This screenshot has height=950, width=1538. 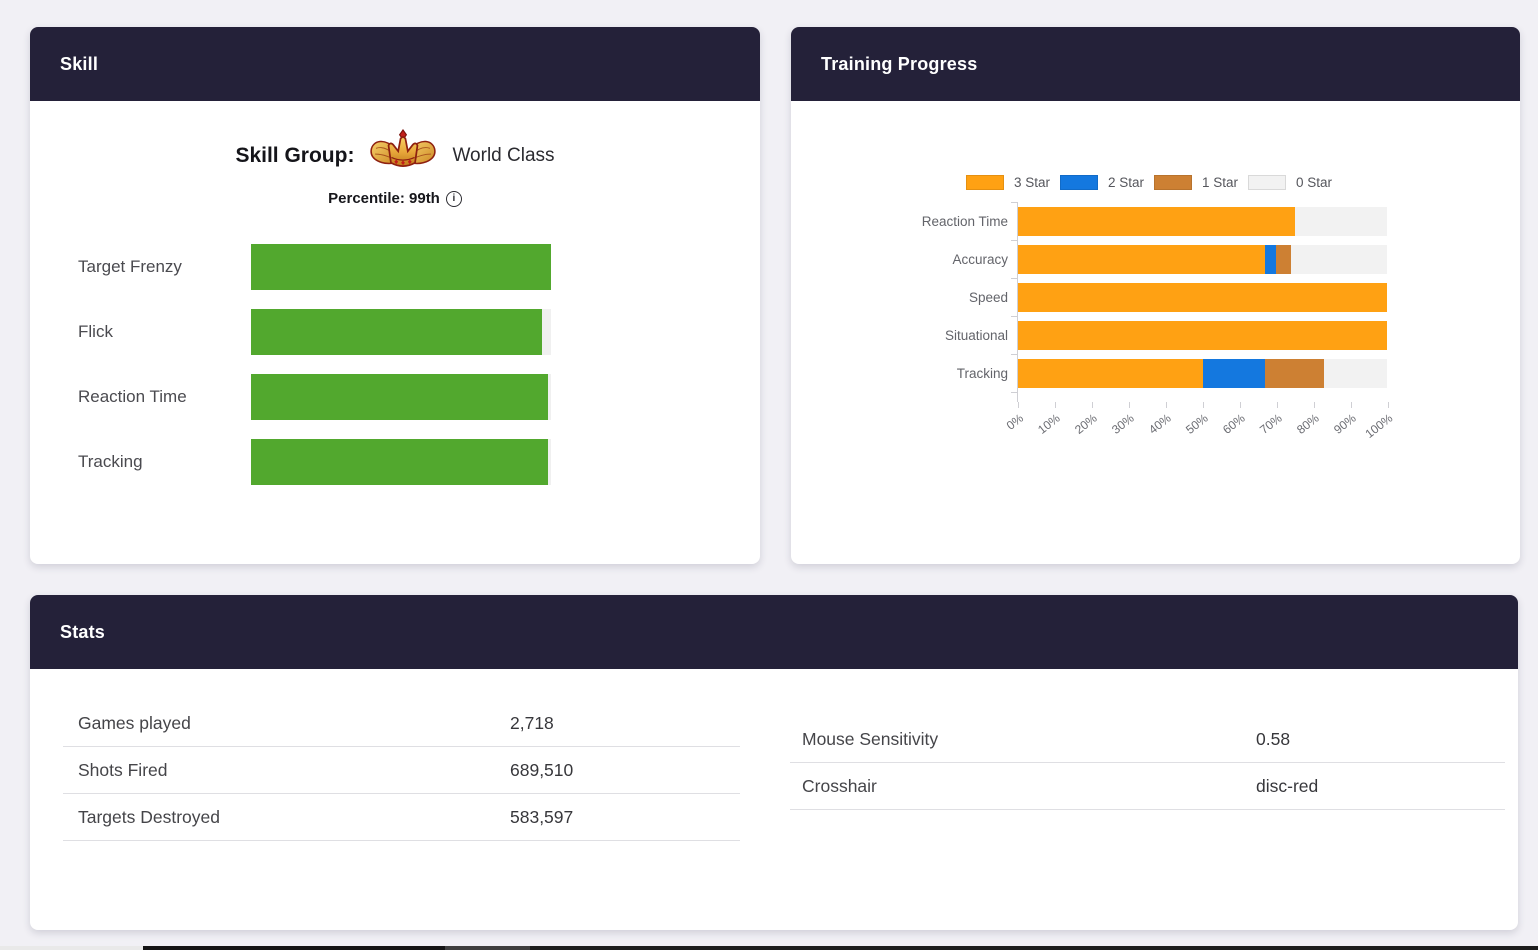 I want to click on stats-row-label: Targets Destroyed, so click(x=149, y=816).